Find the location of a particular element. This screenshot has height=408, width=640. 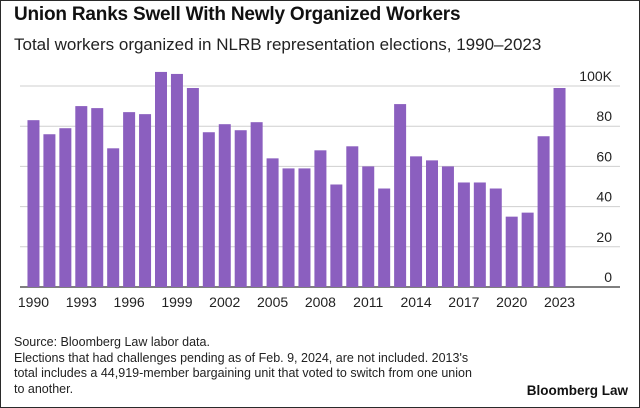

bar-2007 is located at coordinates (304, 227).